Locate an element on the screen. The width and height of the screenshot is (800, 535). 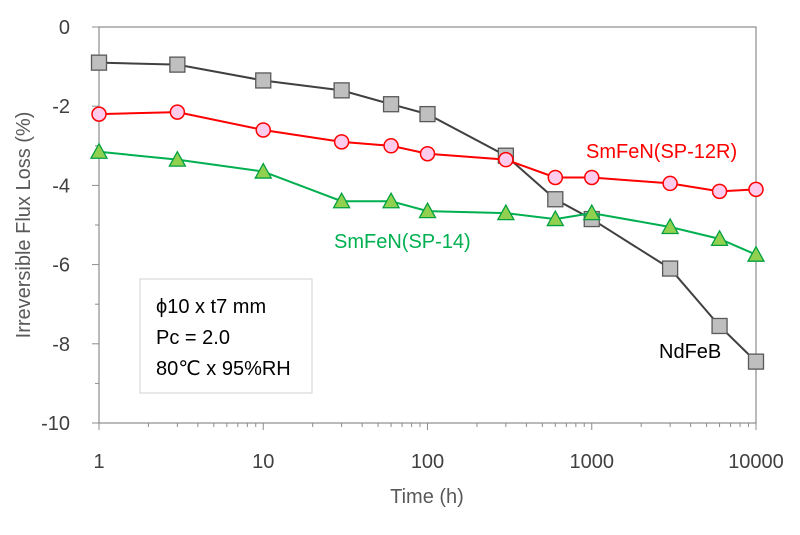
y-tick-label-0: 0 is located at coordinates (64, 28).